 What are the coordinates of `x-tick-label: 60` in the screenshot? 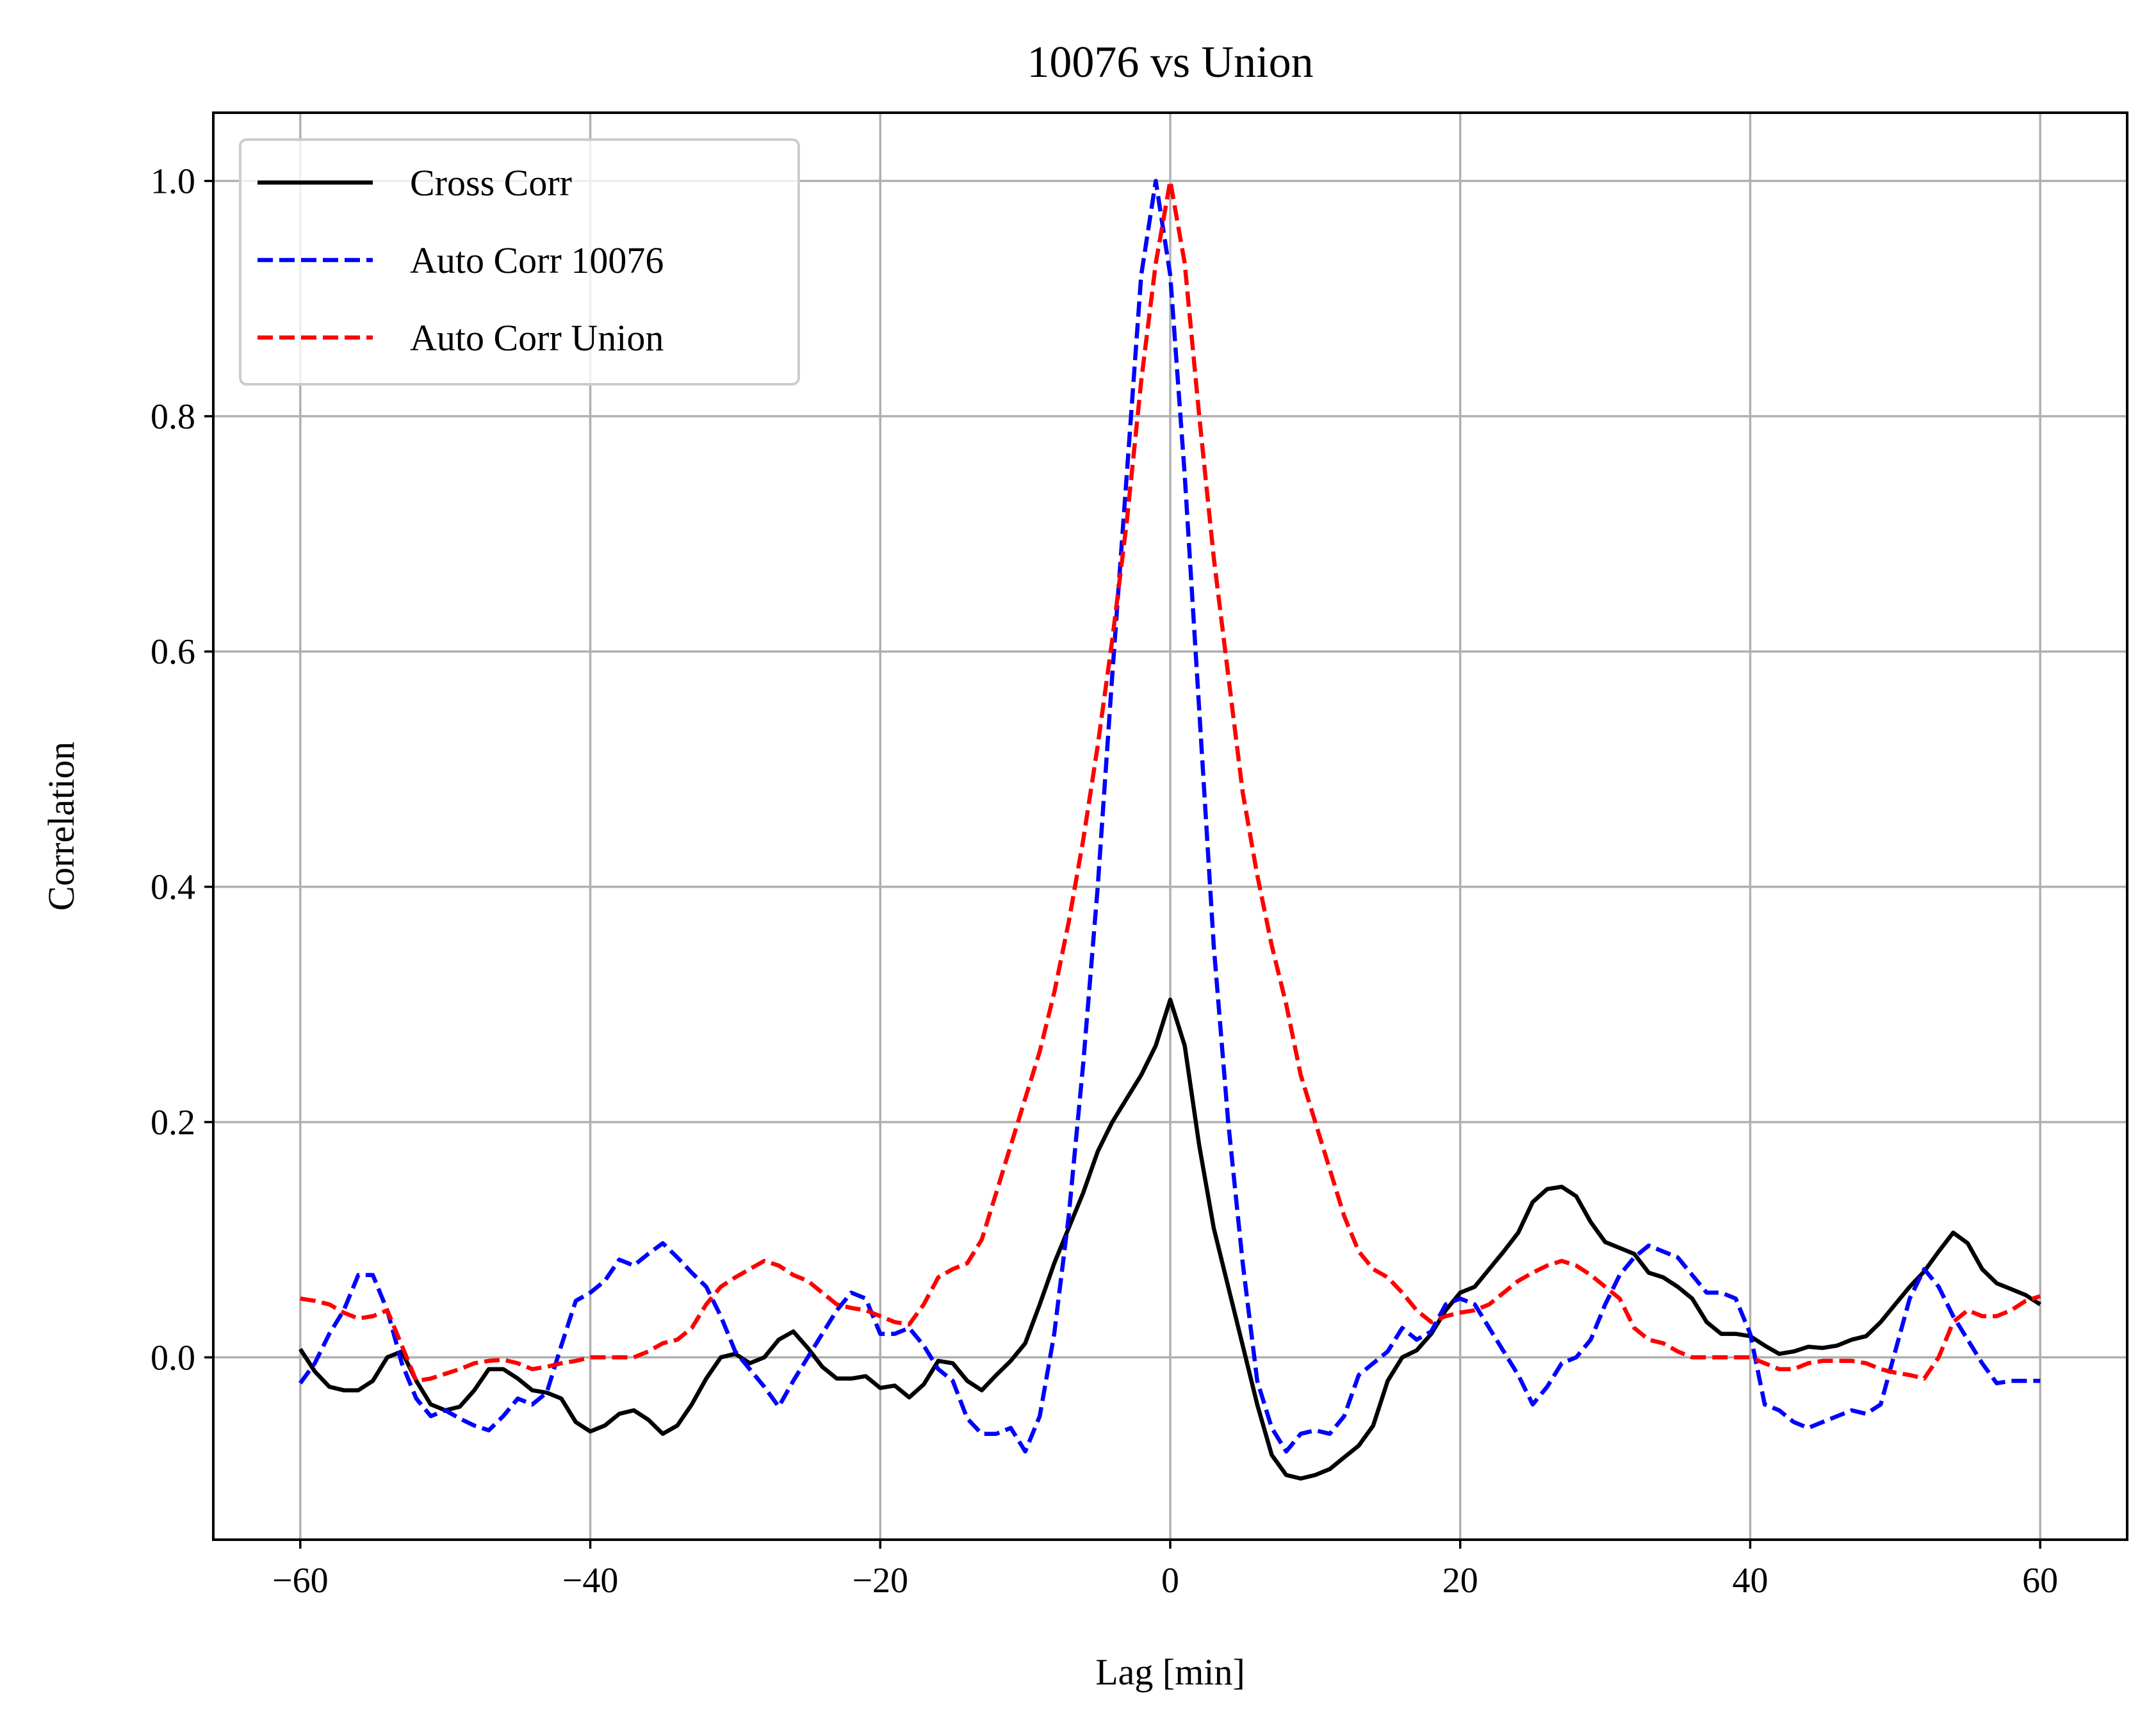 It's located at (2040, 1581).